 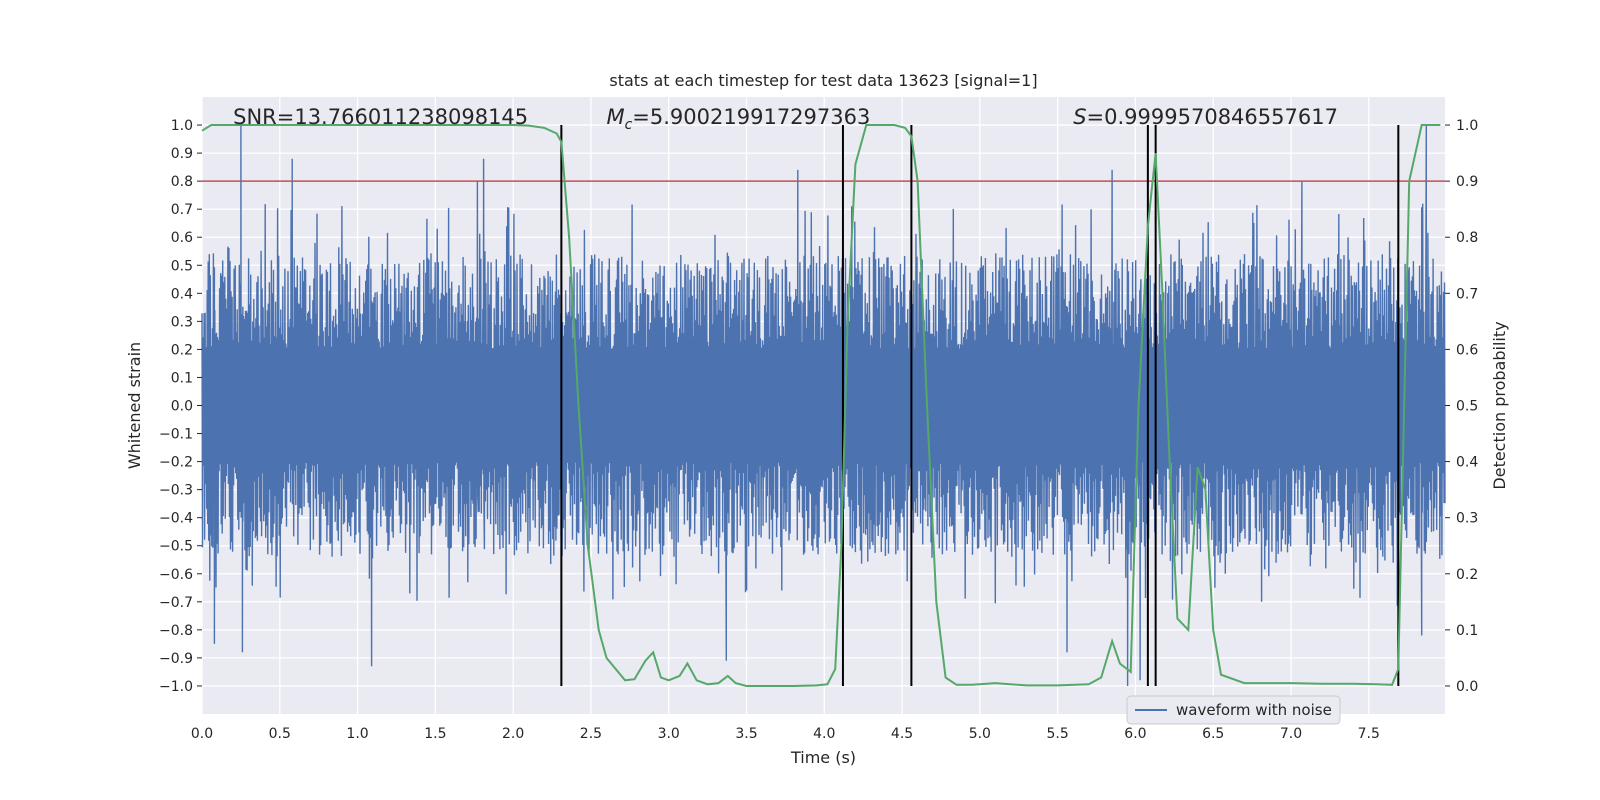 I want to click on x-tick-label: 5.5, so click(x=1057, y=734).